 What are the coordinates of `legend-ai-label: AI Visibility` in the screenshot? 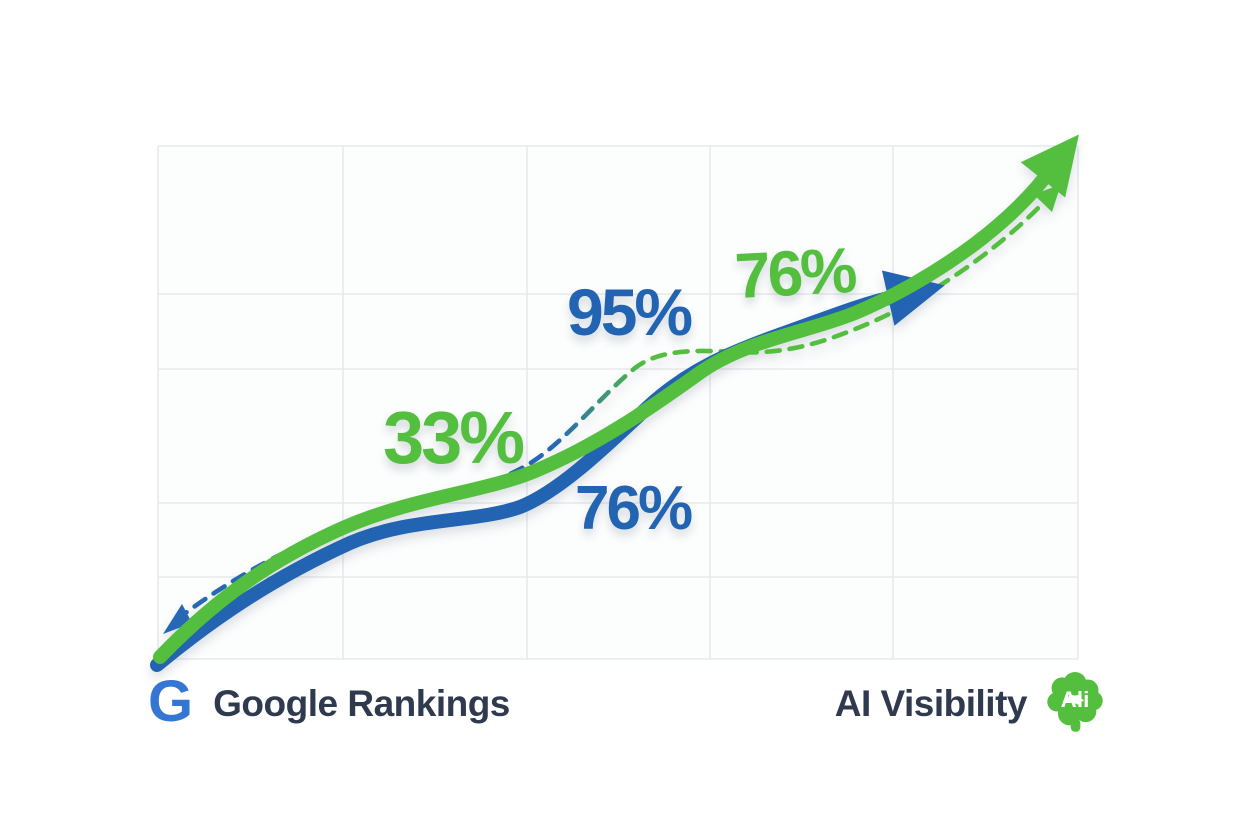 It's located at (931, 703).